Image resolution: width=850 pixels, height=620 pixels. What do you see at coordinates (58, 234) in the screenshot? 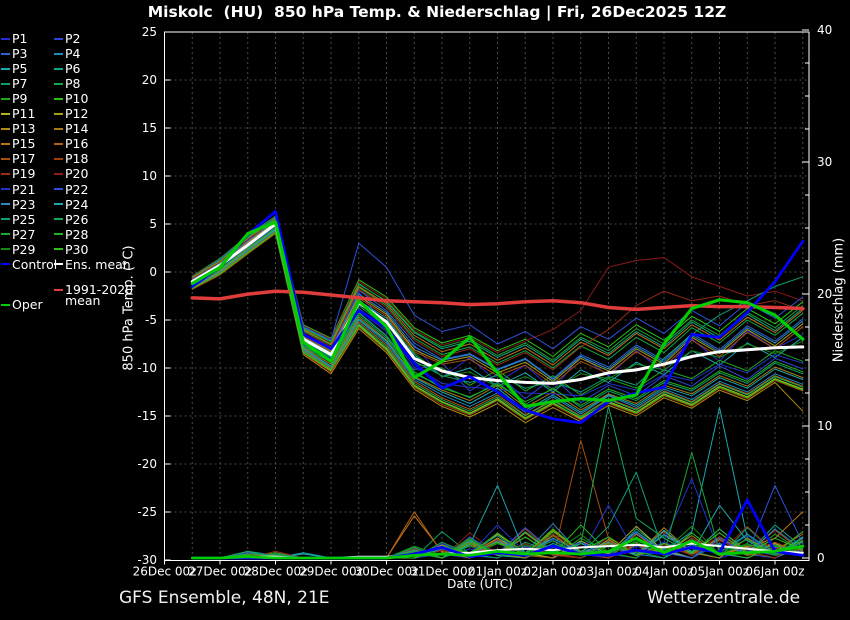
I see `legend-item-p28-swatch` at bounding box center [58, 234].